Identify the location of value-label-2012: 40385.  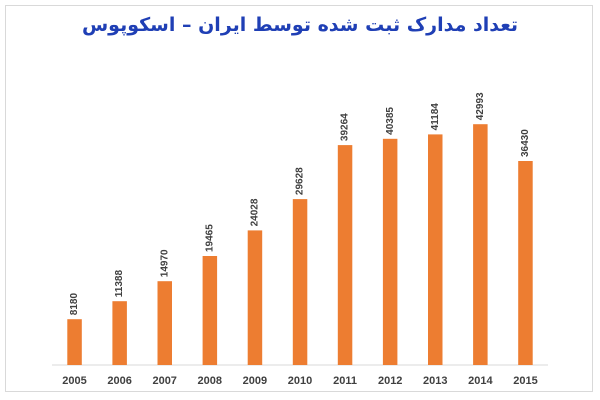
(390, 121).